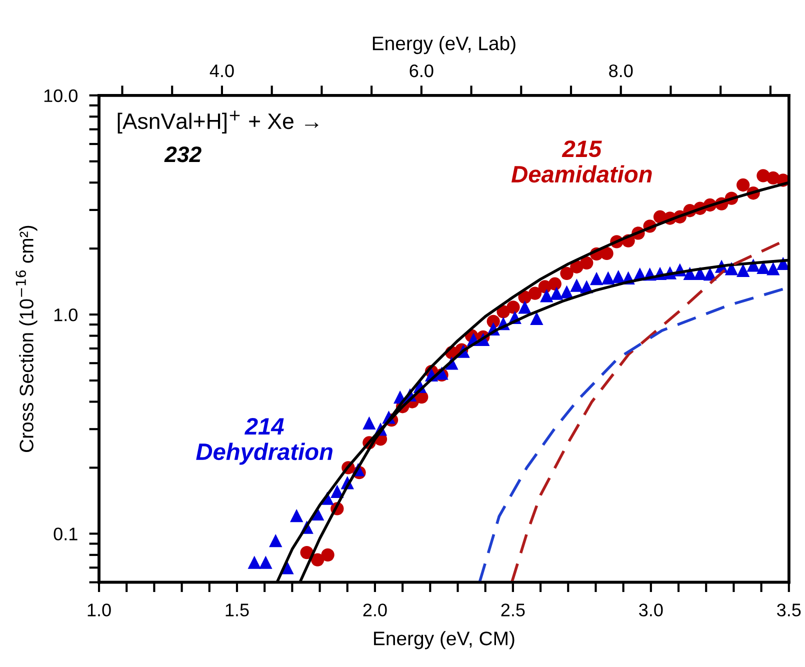 This screenshot has width=805, height=667. What do you see at coordinates (61, 95) in the screenshot?
I see `y-tick-label: 10.0` at bounding box center [61, 95].